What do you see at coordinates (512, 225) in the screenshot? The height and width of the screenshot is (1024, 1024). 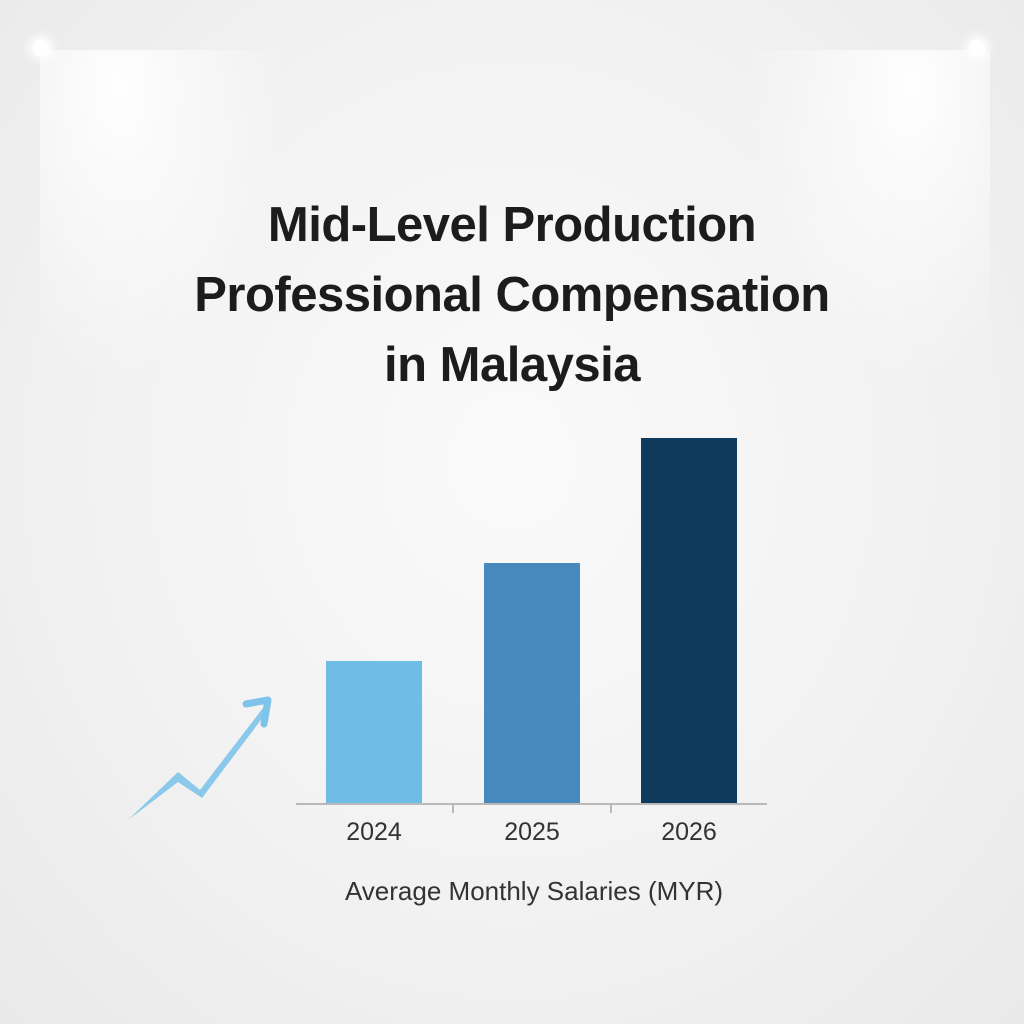 I see `chart-title-line-1: Mid-Level Production` at bounding box center [512, 225].